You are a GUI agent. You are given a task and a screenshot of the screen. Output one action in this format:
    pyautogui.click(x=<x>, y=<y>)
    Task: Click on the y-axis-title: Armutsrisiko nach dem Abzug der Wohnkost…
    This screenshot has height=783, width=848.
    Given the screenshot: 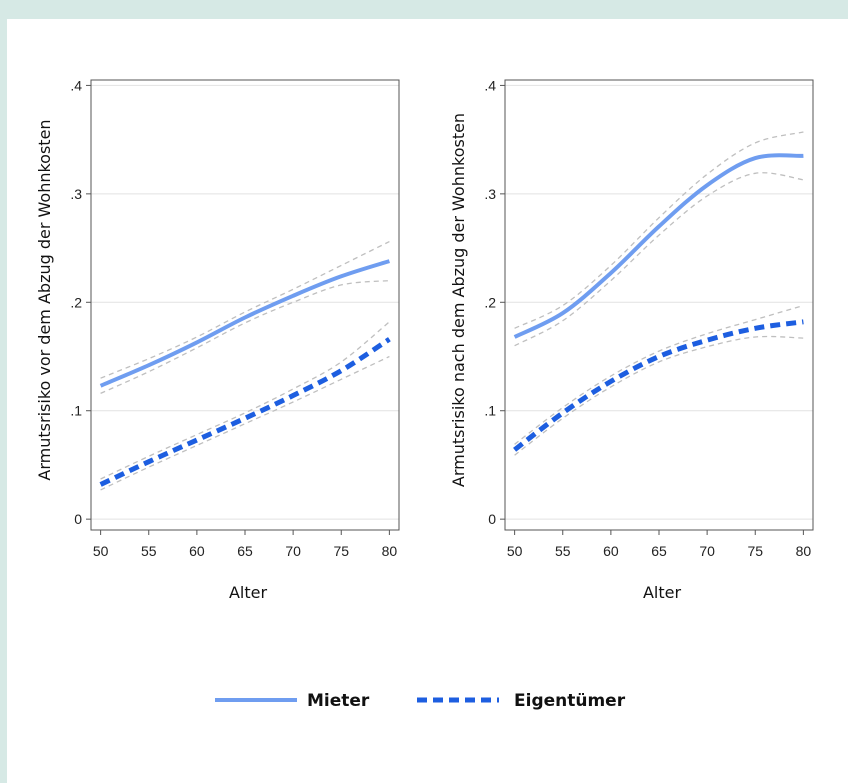 What is the action you would take?
    pyautogui.click(x=458, y=300)
    